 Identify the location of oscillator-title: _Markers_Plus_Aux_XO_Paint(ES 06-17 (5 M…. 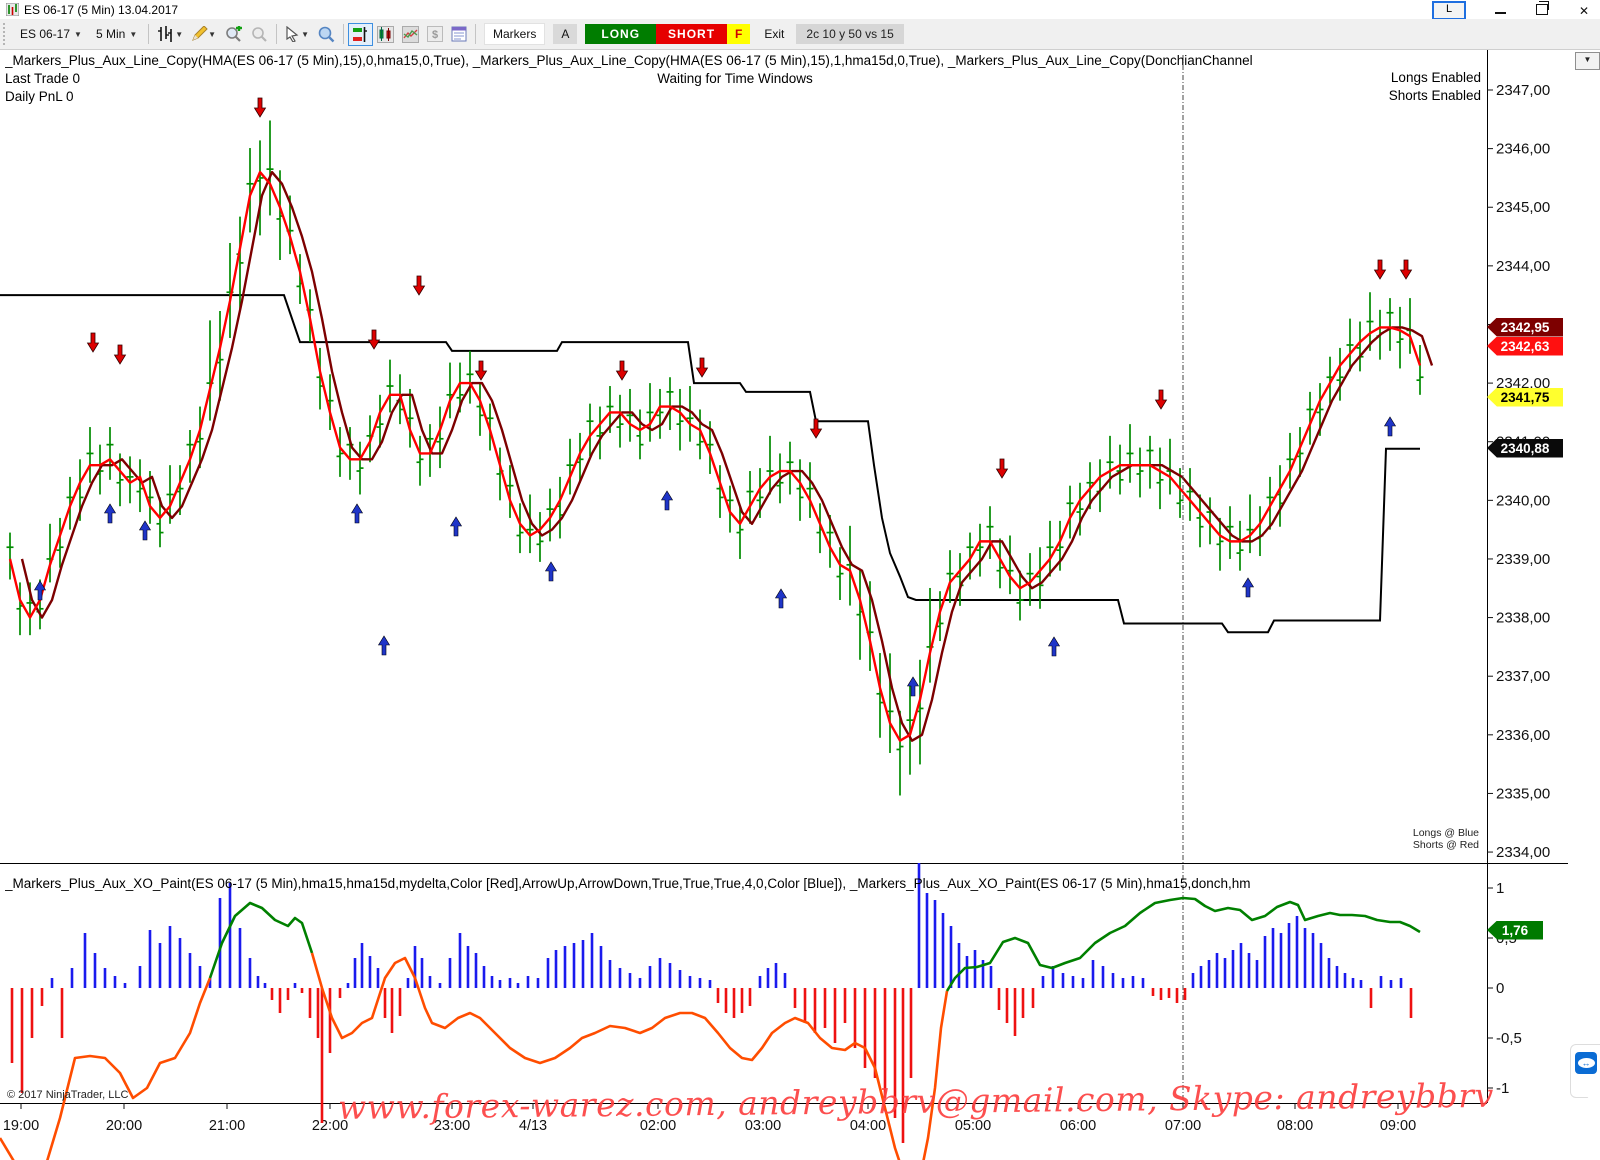
(628, 883).